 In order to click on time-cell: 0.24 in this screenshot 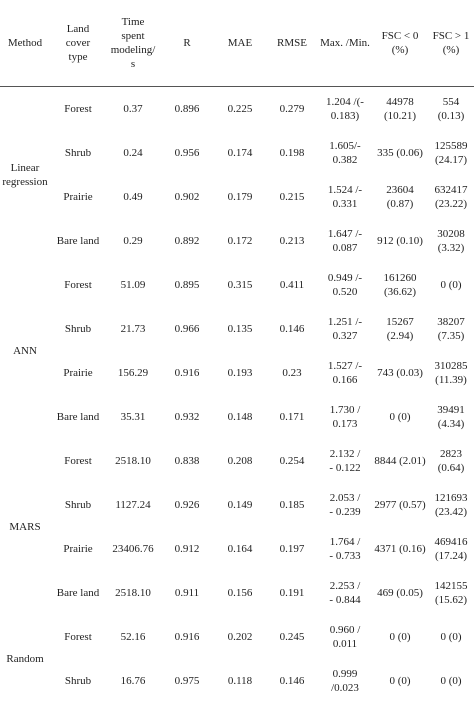, I will do `click(133, 152)`.